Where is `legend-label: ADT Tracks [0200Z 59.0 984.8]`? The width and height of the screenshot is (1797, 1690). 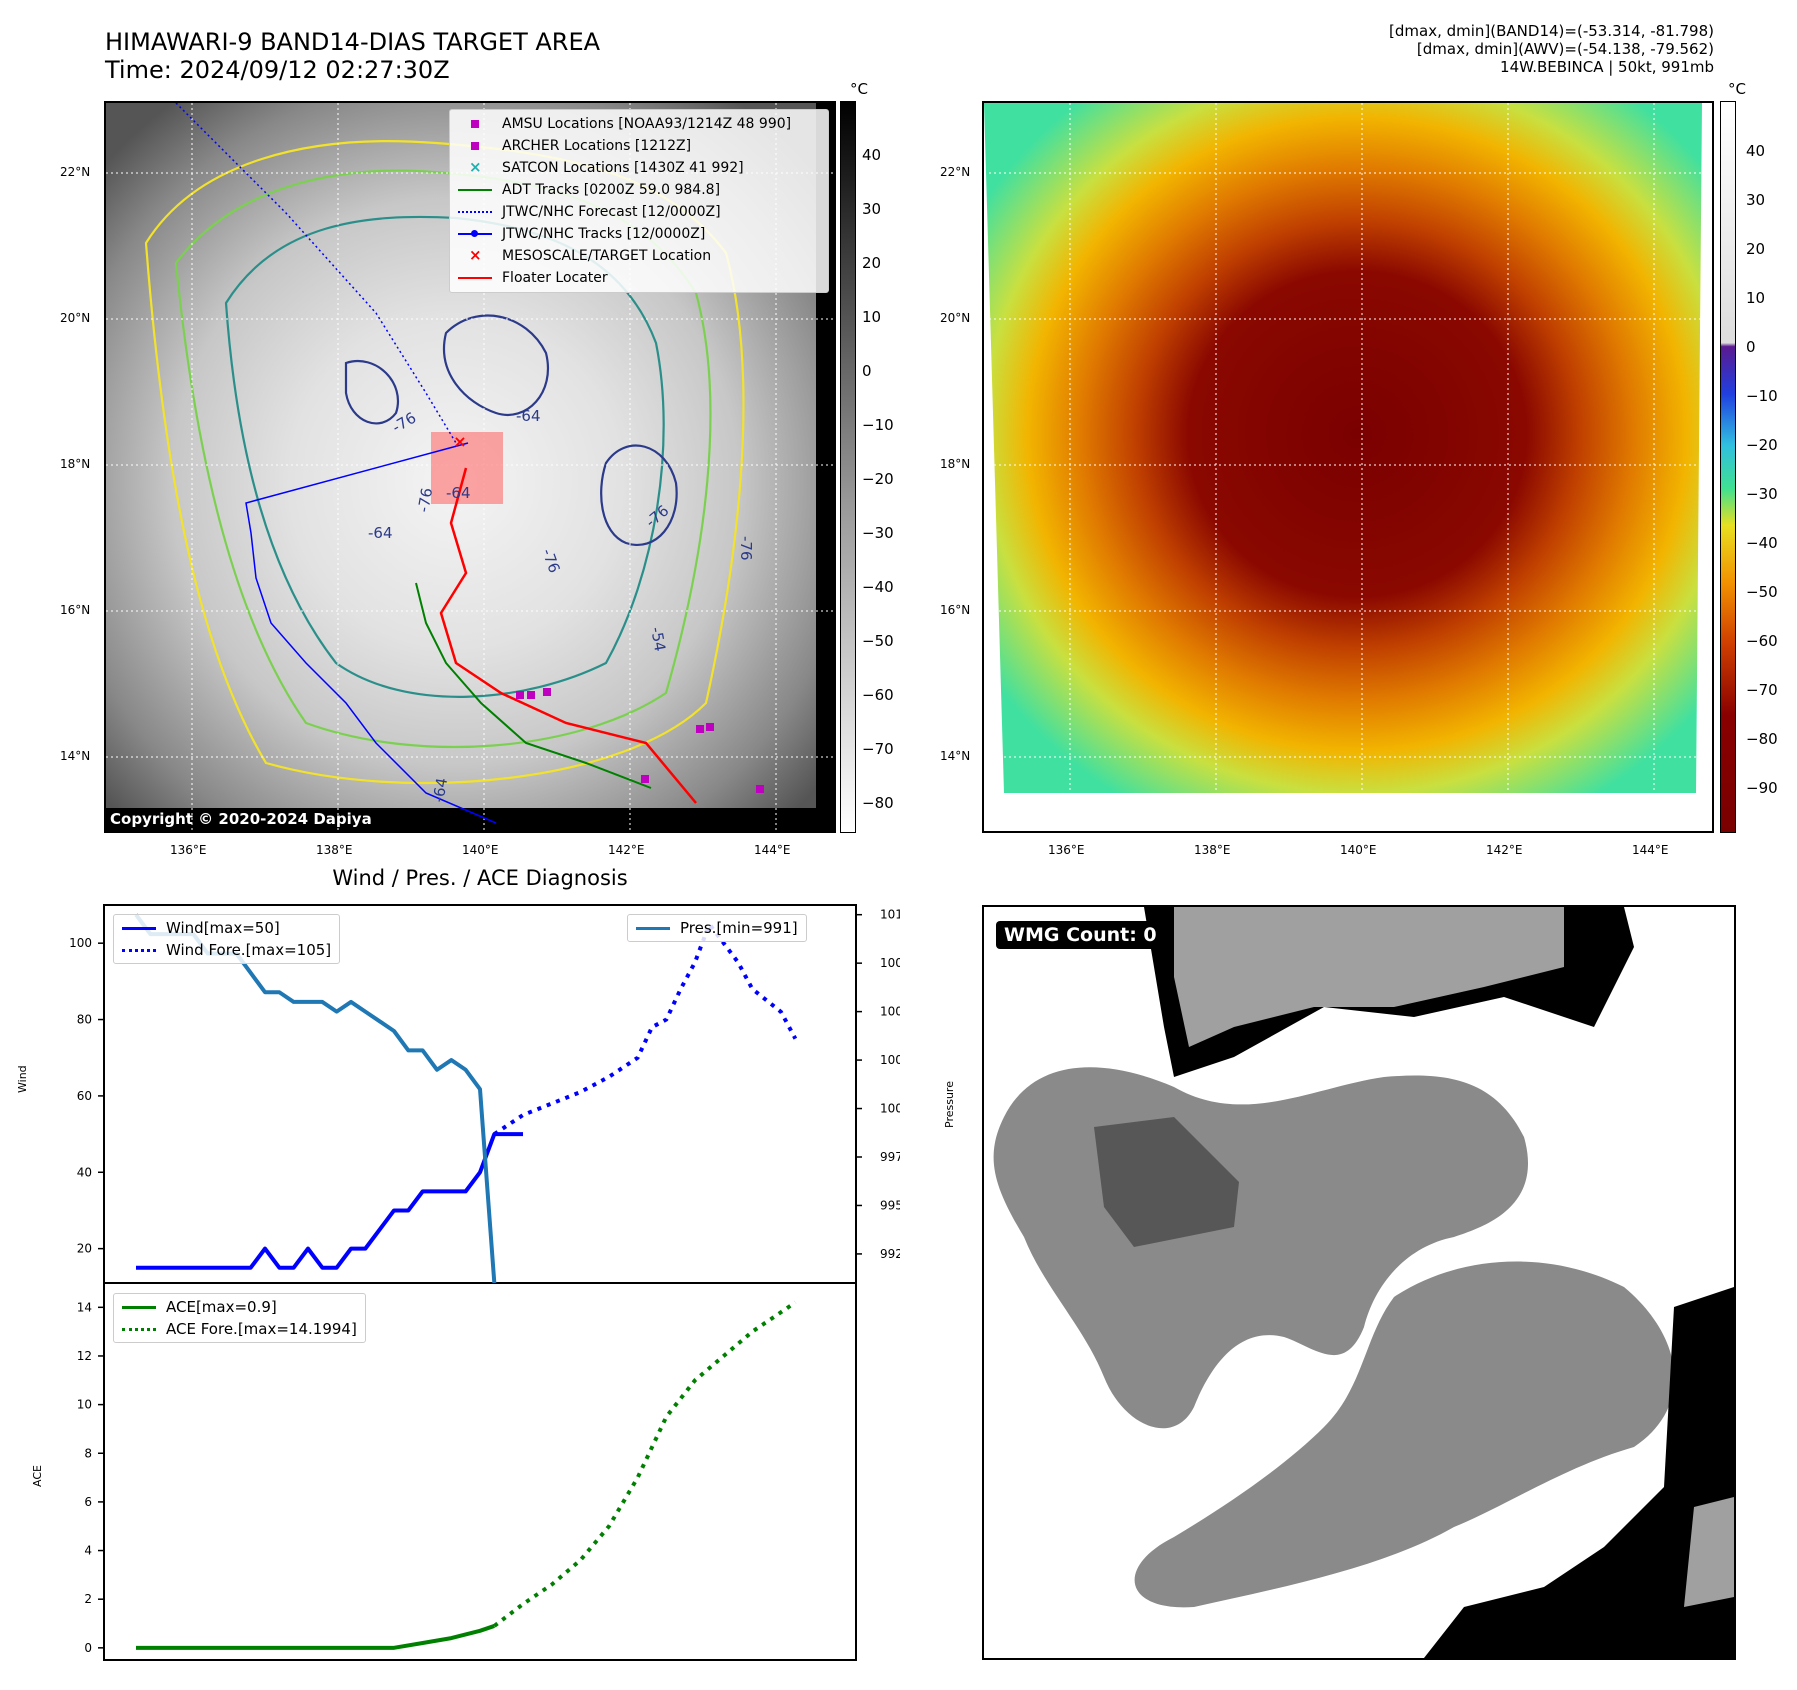 legend-label: ADT Tracks [0200Z 59.0 984.8] is located at coordinates (611, 190).